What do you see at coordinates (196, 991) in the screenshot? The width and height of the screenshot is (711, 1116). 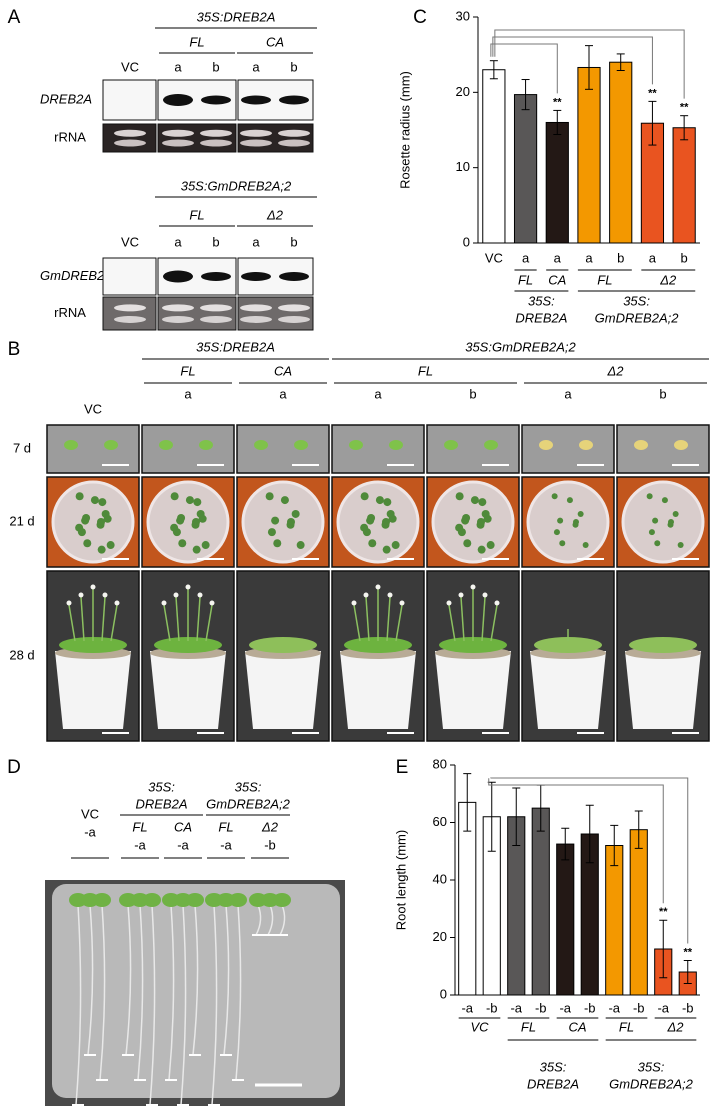 I see `plate` at bounding box center [196, 991].